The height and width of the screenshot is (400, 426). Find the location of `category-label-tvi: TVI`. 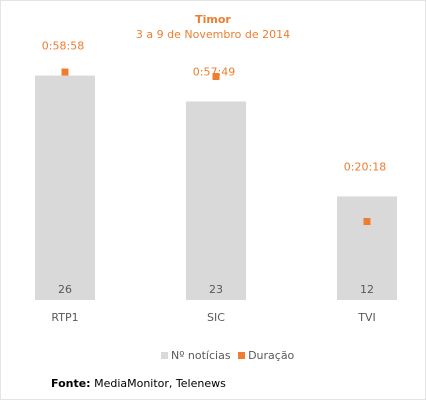

category-label-tvi: TVI is located at coordinates (366, 317).